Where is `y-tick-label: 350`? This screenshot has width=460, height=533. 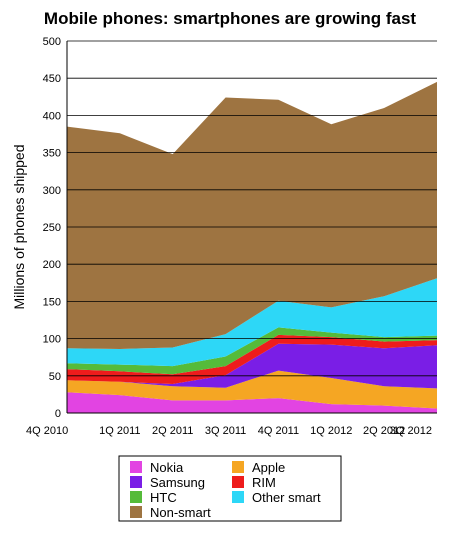
y-tick-label: 350 is located at coordinates (52, 154).